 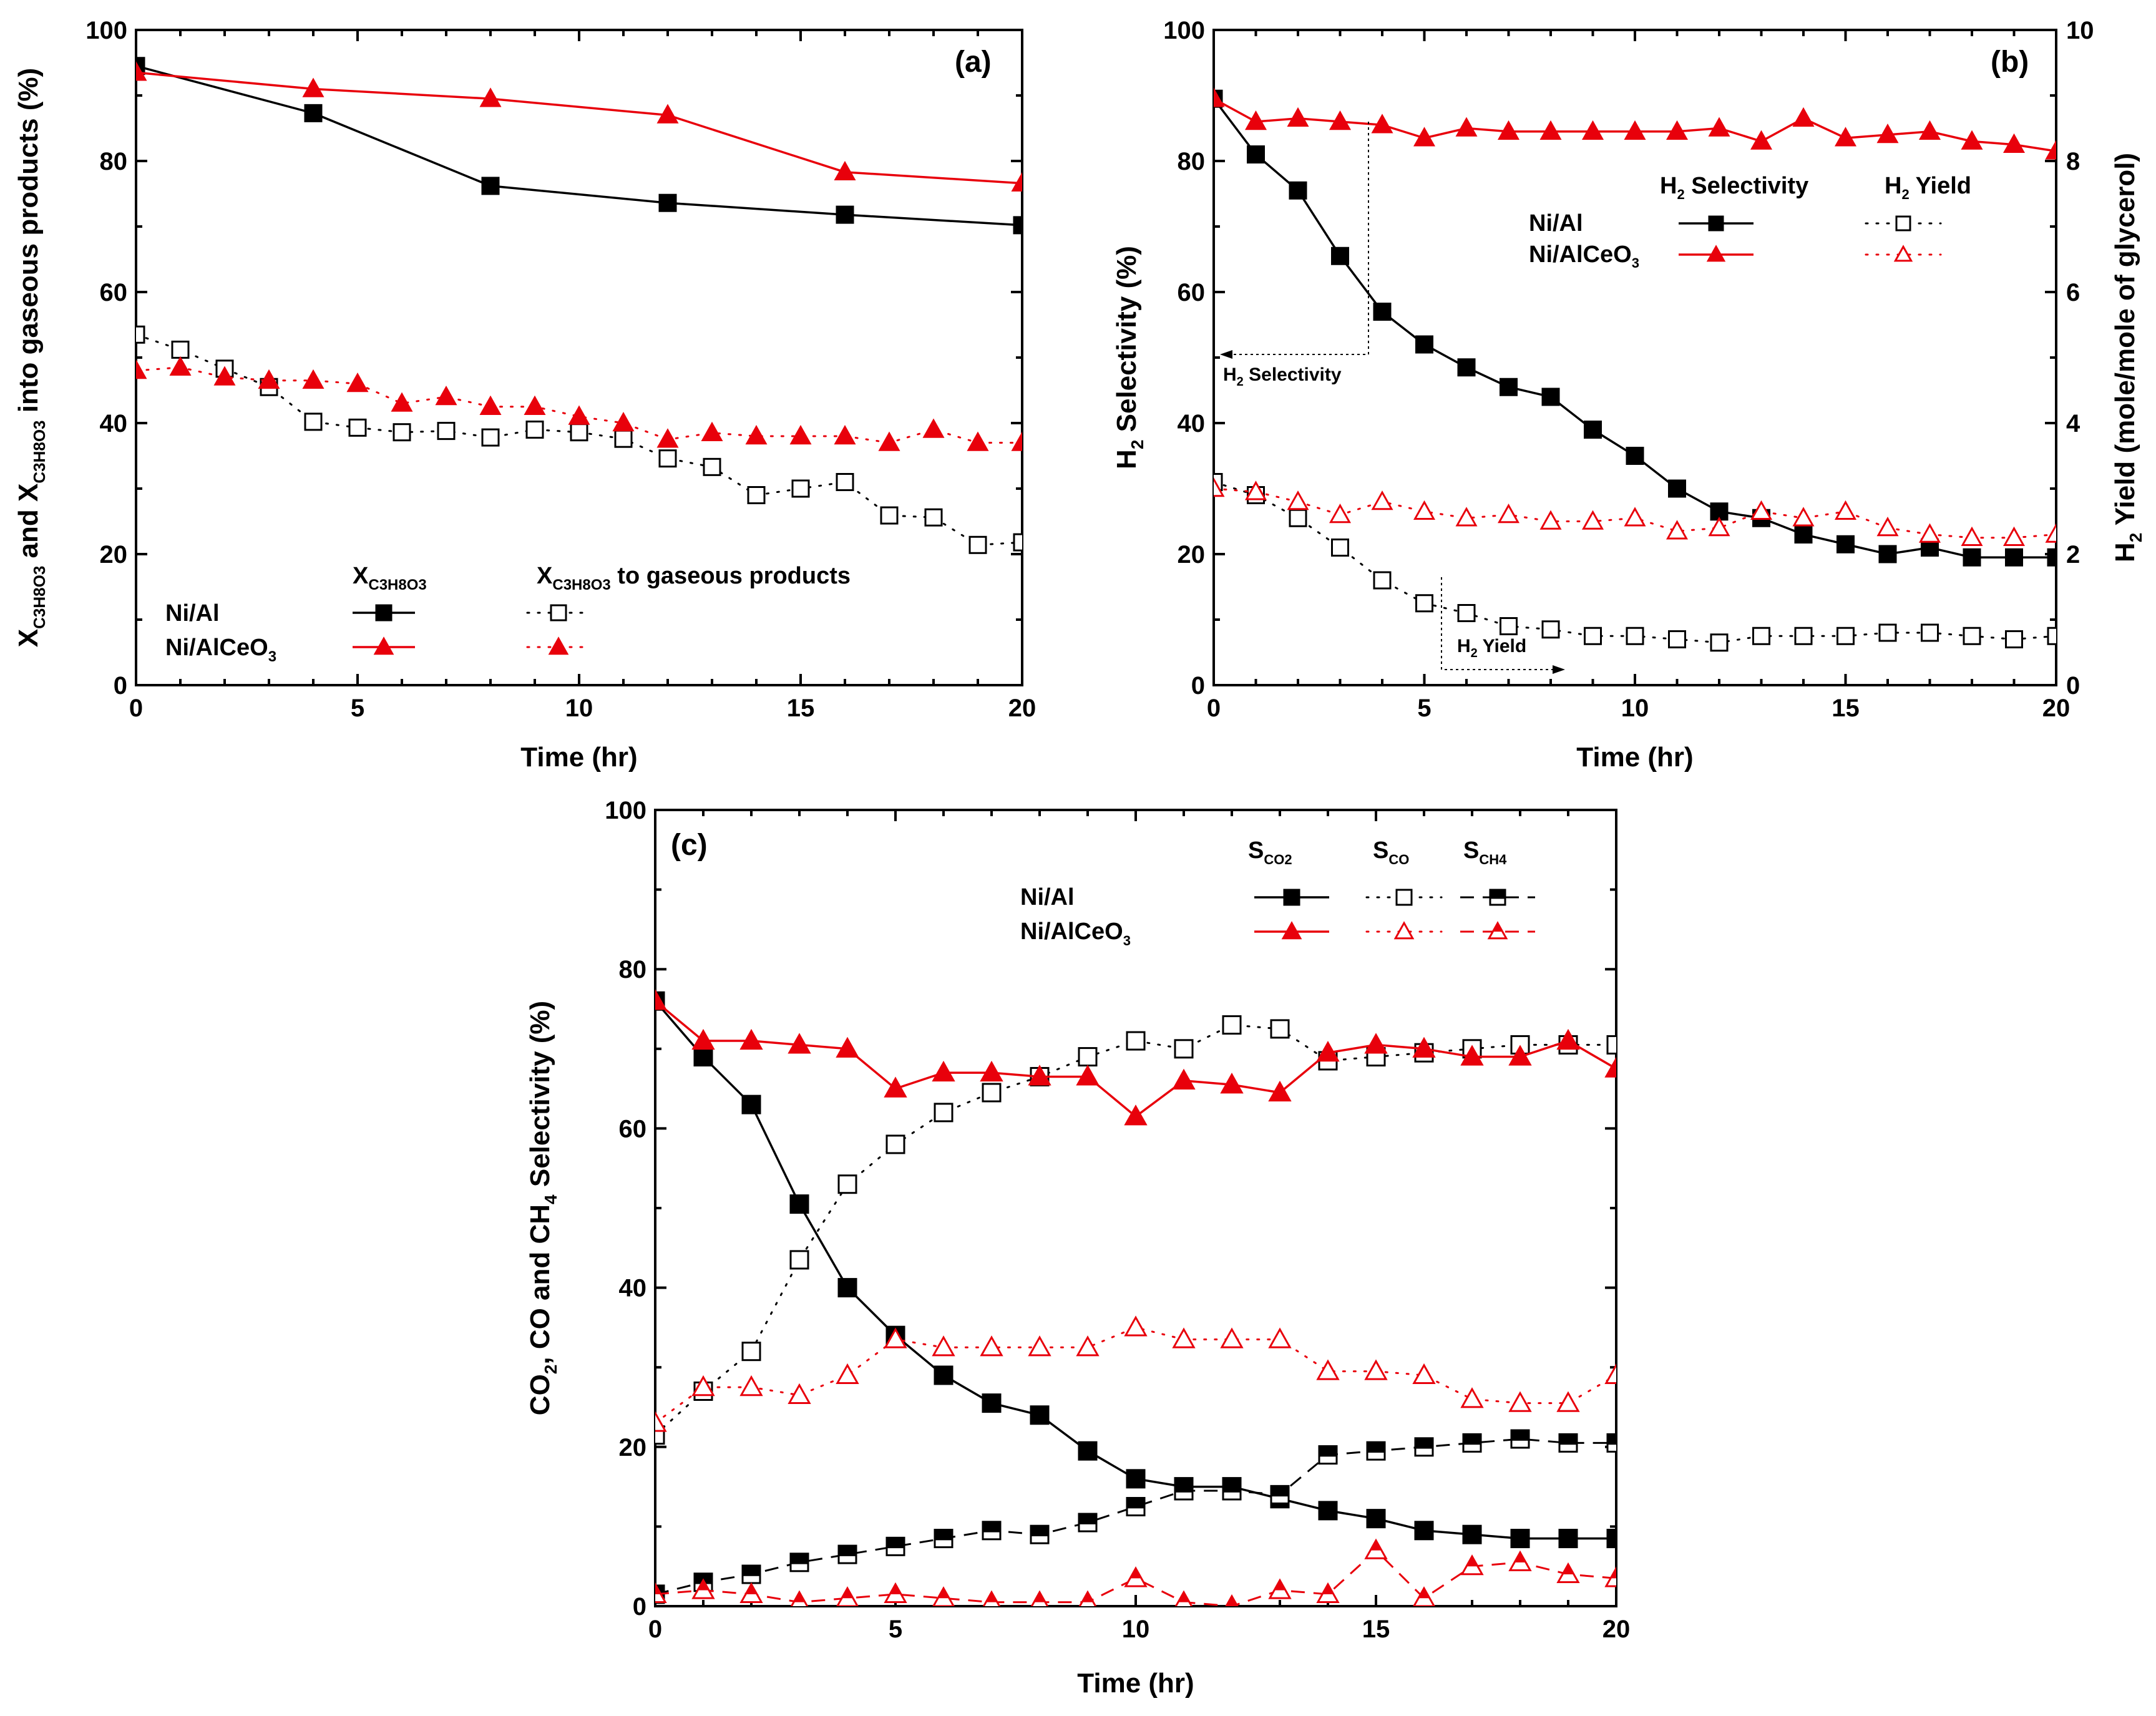 I want to click on y-tick-label: 40, so click(x=114, y=423).